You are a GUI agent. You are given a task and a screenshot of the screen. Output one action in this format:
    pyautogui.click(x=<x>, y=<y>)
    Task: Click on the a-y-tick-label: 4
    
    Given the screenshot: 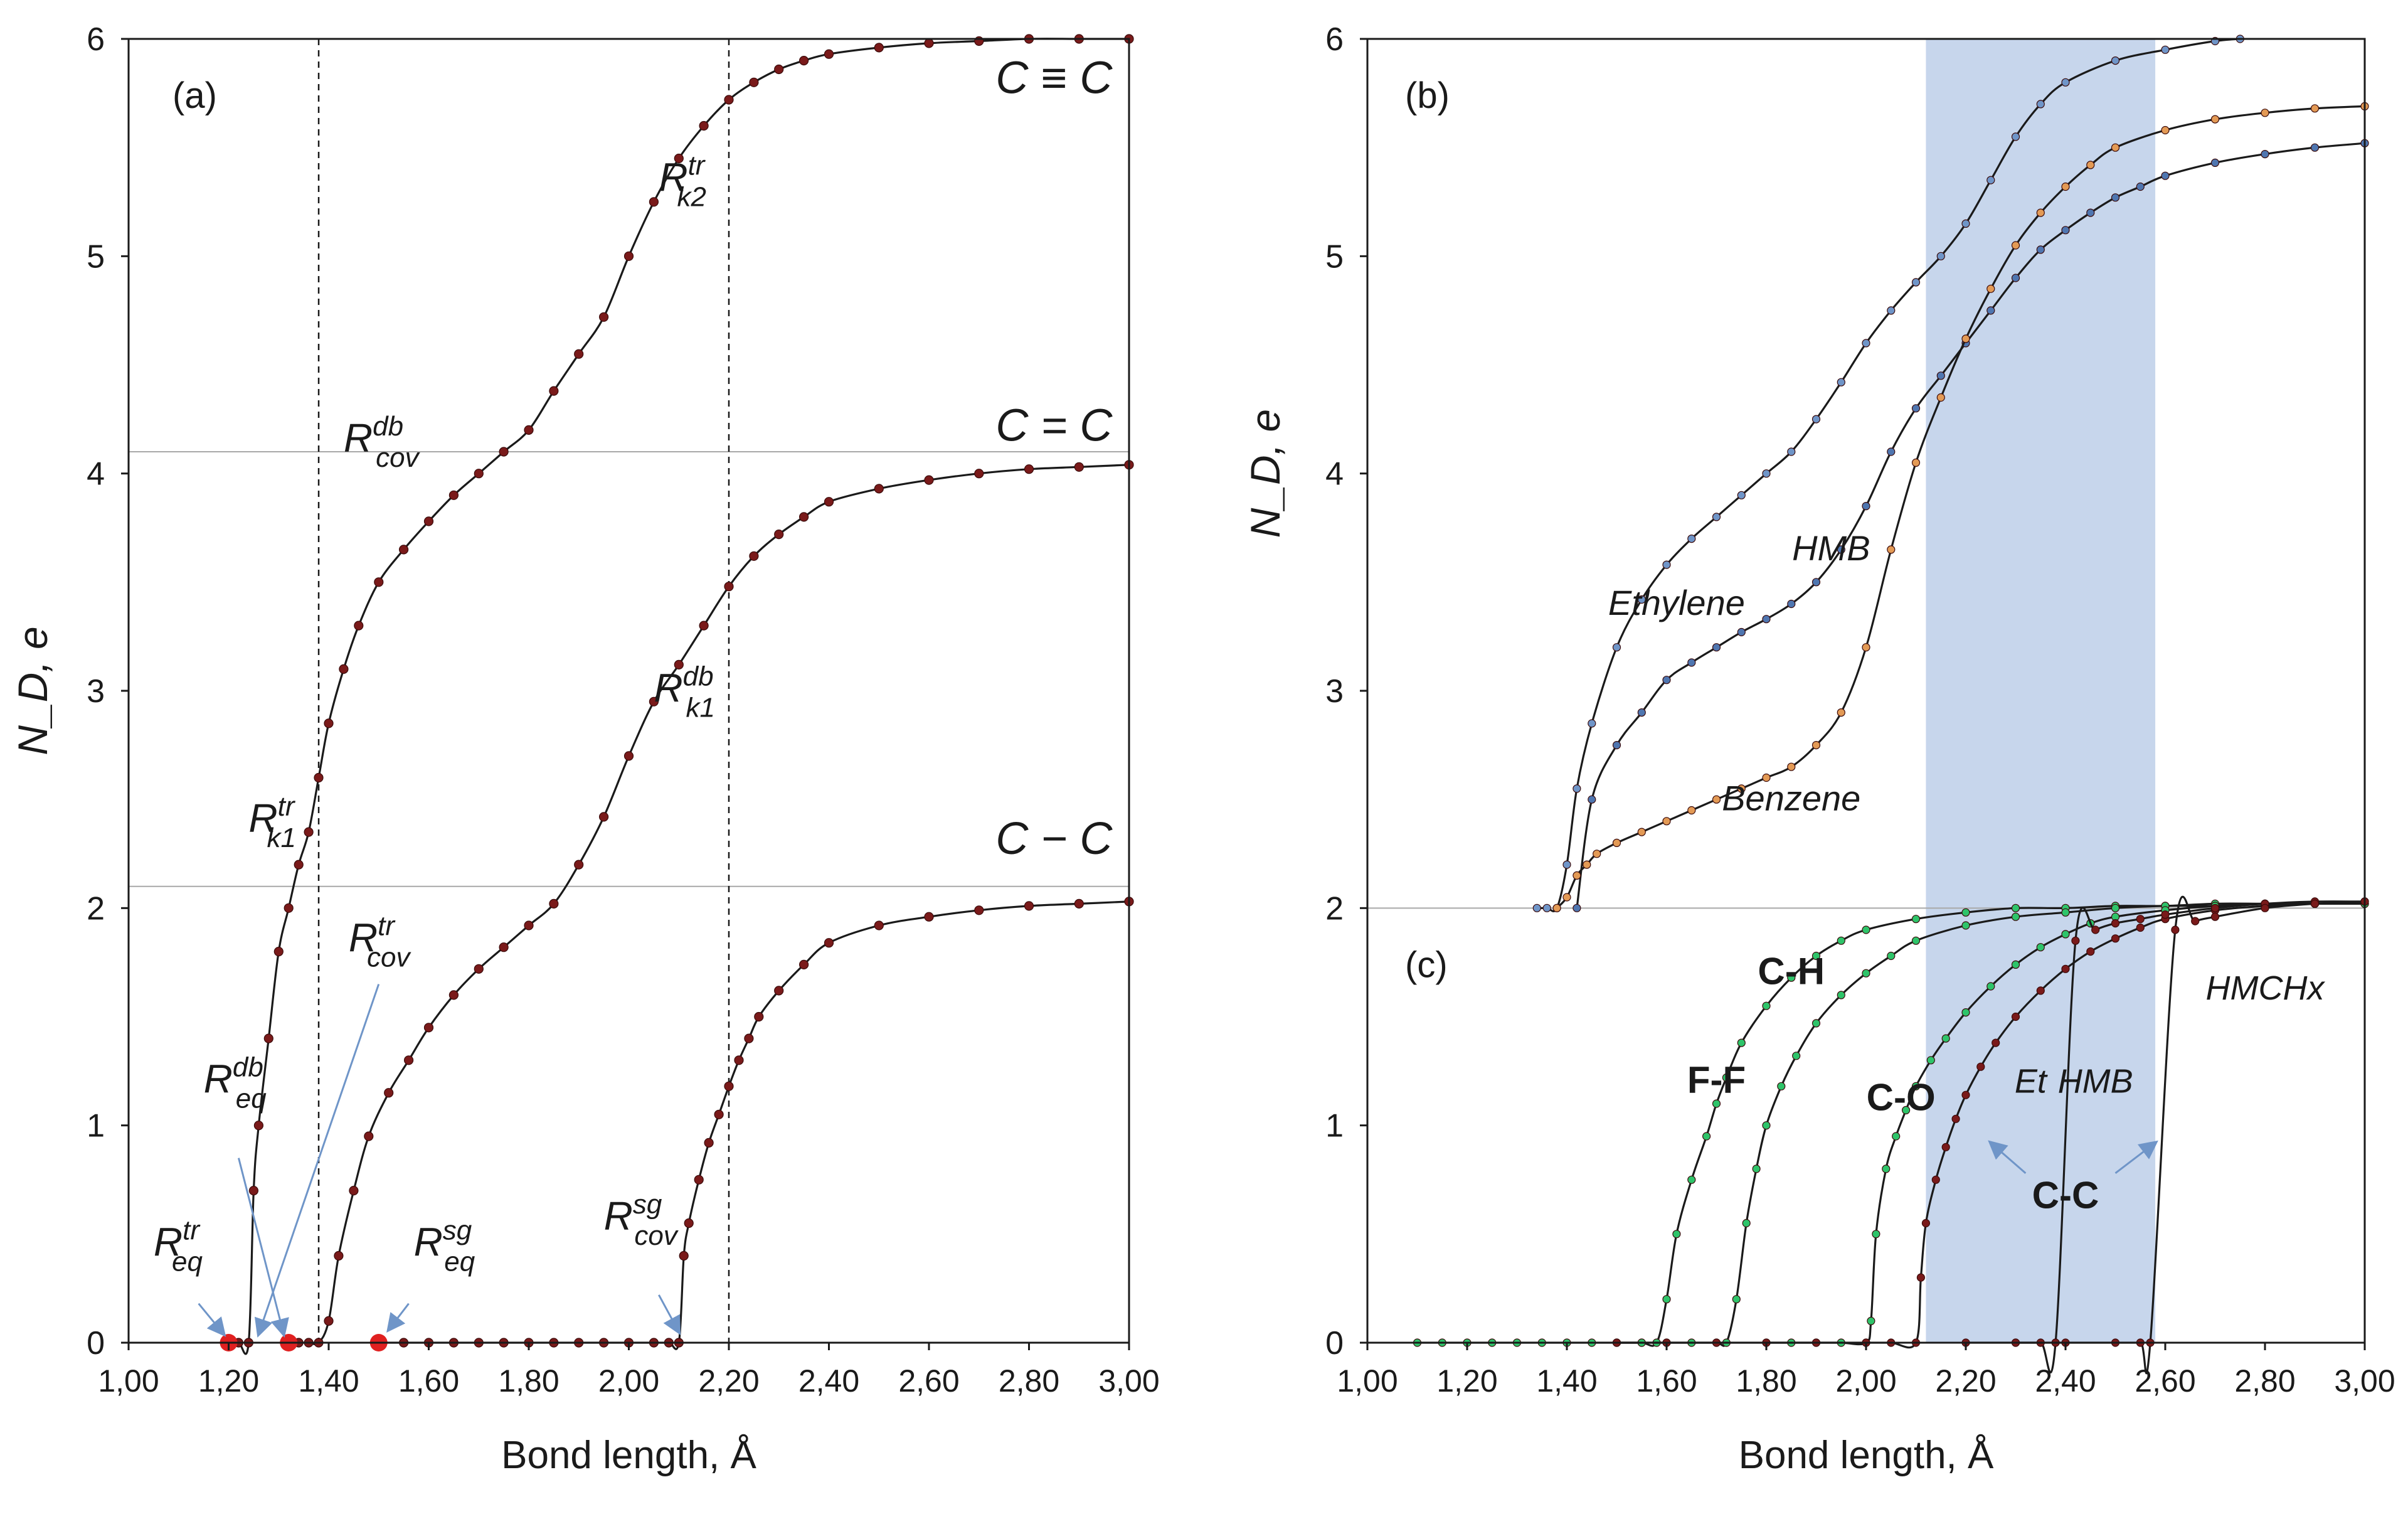 What is the action you would take?
    pyautogui.click(x=96, y=474)
    